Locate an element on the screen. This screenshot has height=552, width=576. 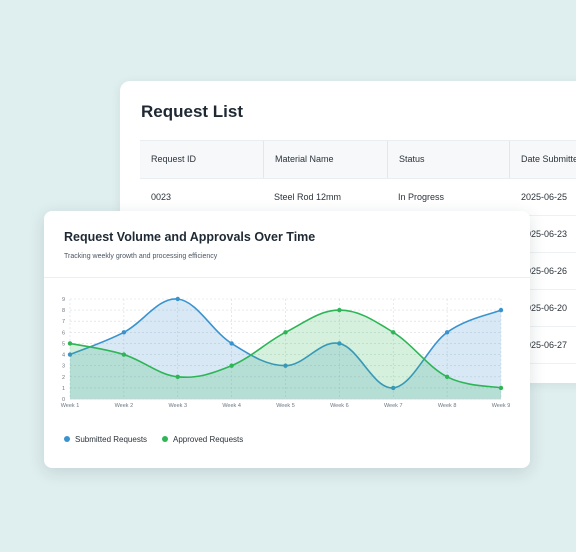
legend-label-approved: Approved Requests is located at coordinates (208, 439).